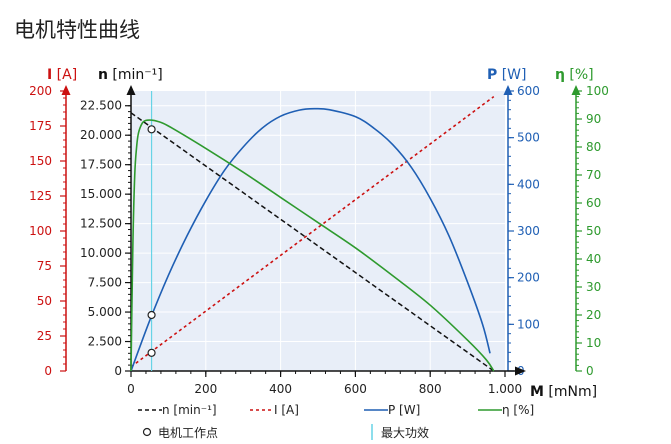  I want to click on legend-label: 最大功效, so click(405, 432).